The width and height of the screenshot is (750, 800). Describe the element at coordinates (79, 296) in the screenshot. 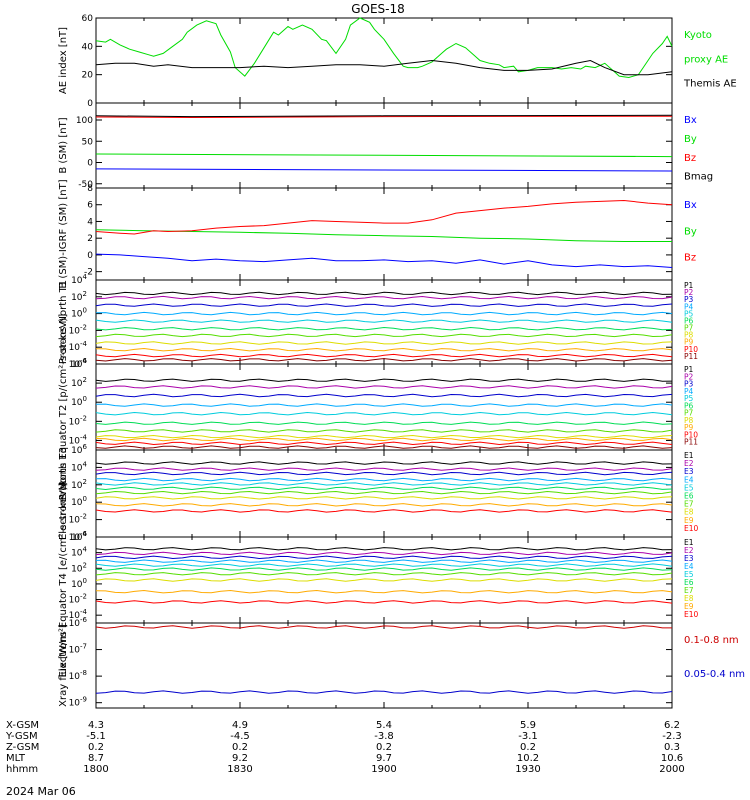

I see `y-tick-label: 10²` at that location.